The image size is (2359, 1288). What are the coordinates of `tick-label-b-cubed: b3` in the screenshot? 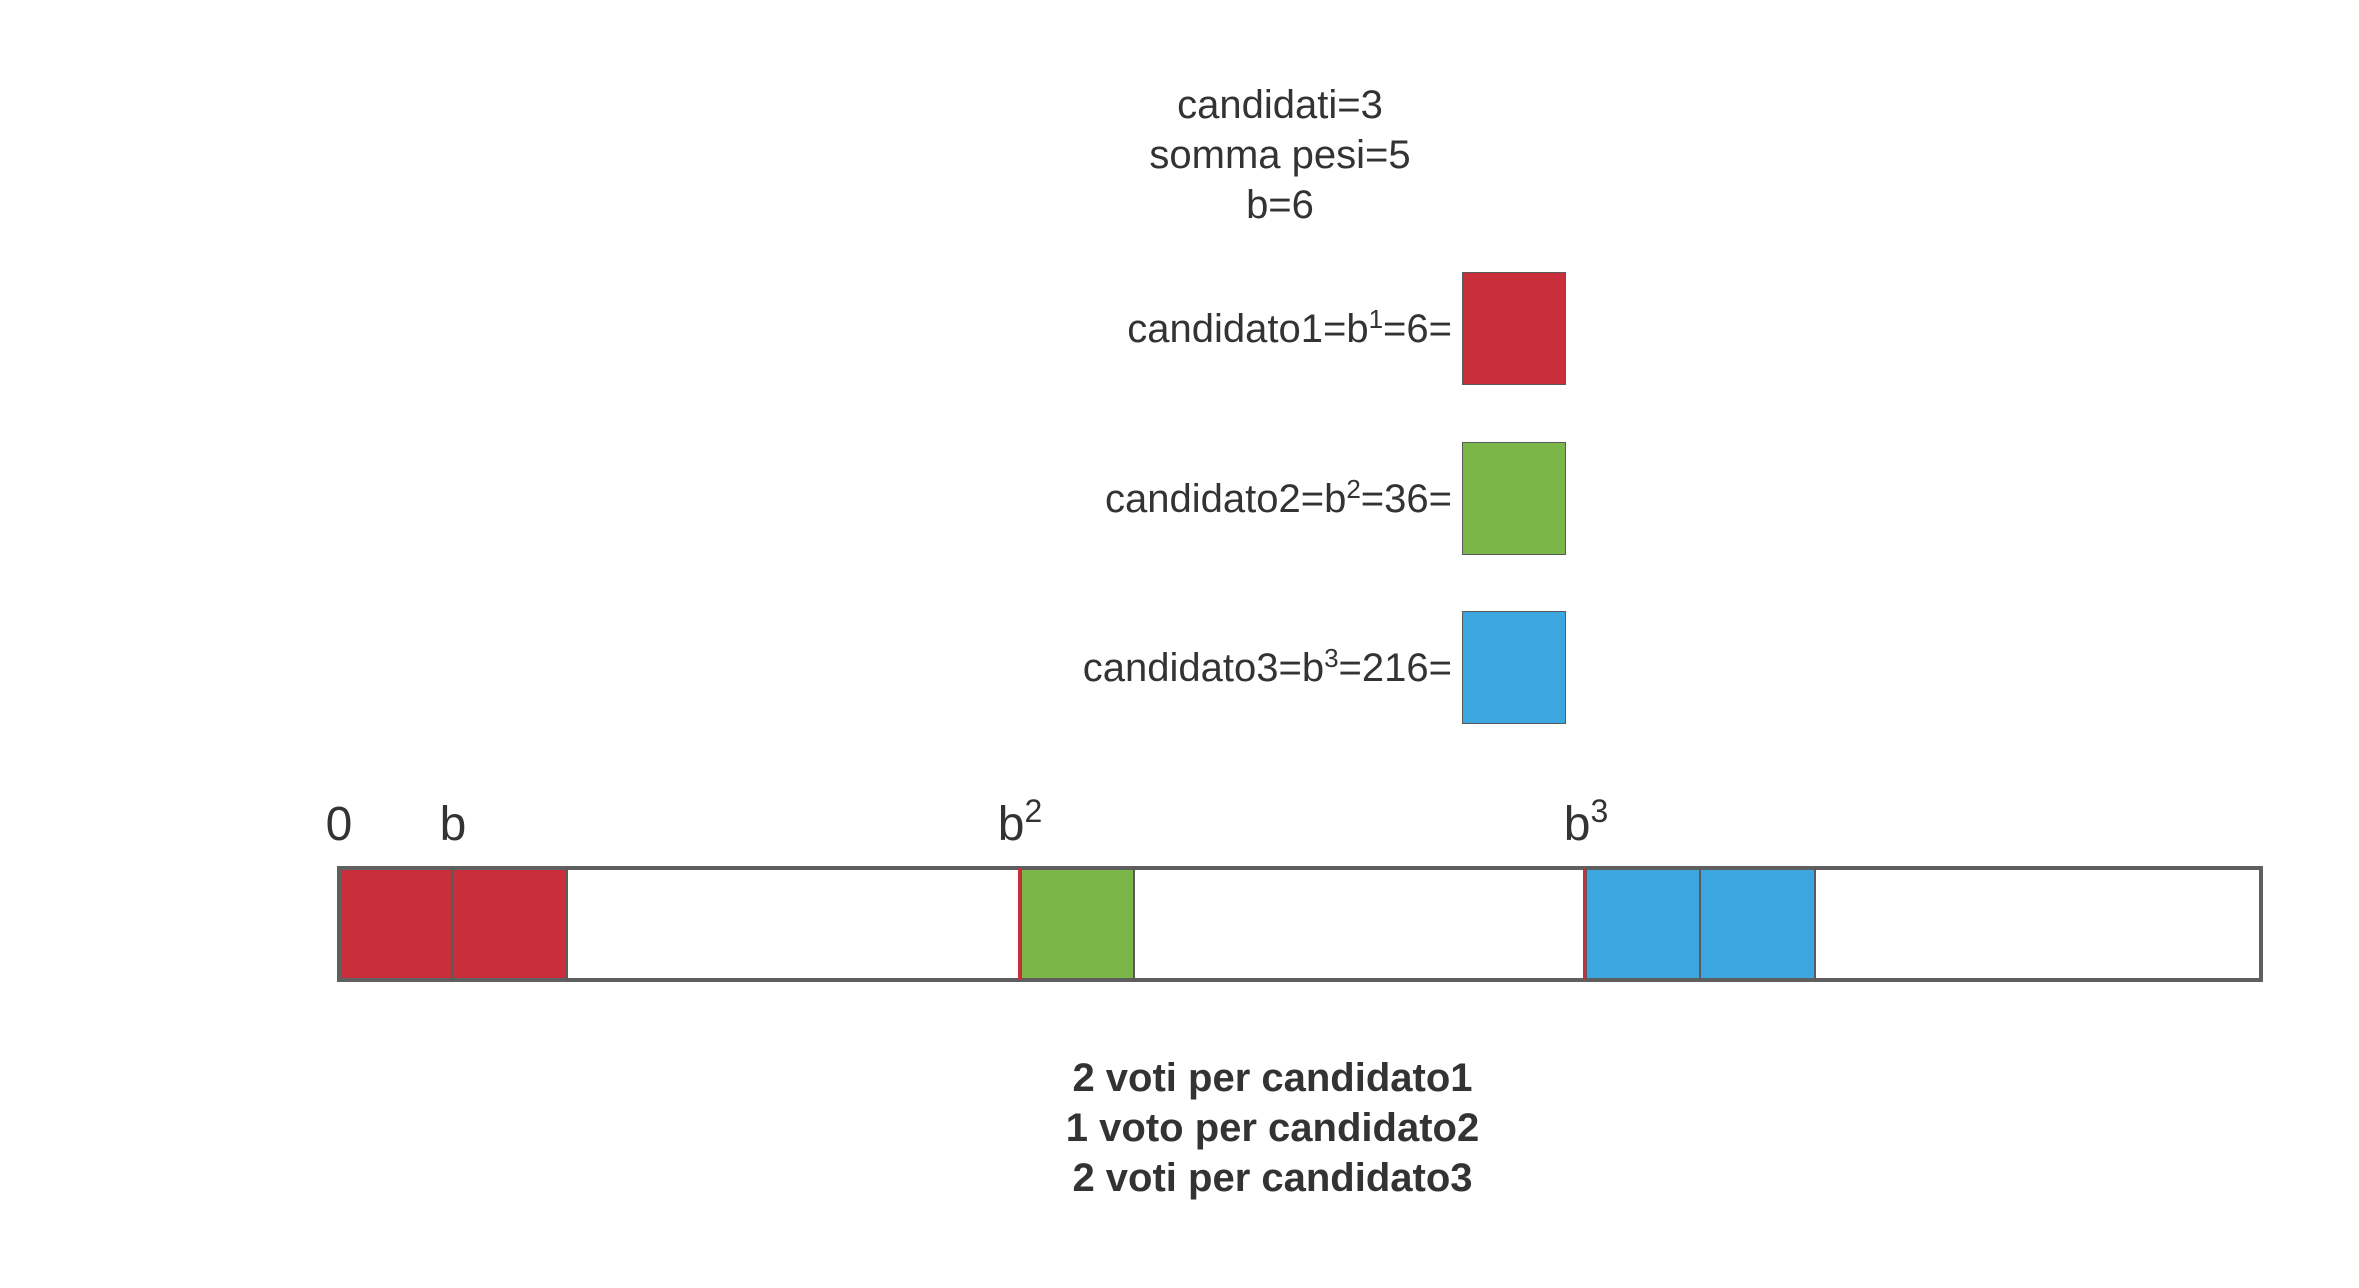 It's located at (1586, 822).